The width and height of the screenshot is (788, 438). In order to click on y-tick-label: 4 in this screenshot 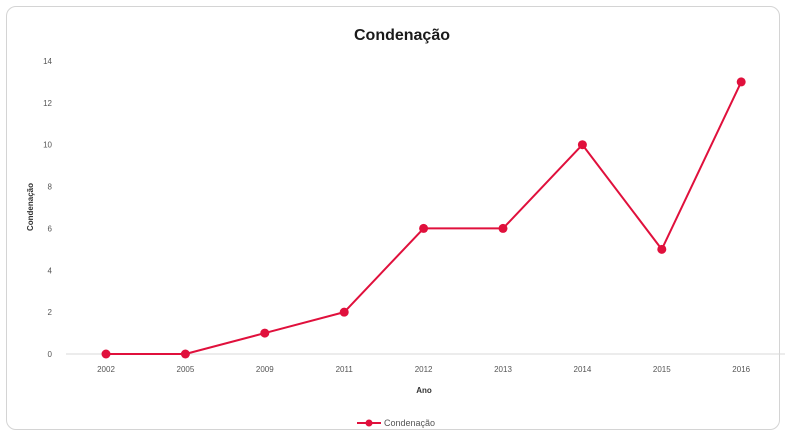, I will do `click(50, 270)`.